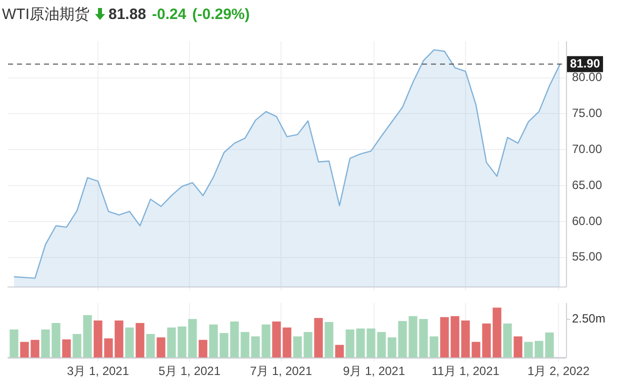 The height and width of the screenshot is (384, 629). I want to click on y-tick-label: 80.00, so click(587, 77).